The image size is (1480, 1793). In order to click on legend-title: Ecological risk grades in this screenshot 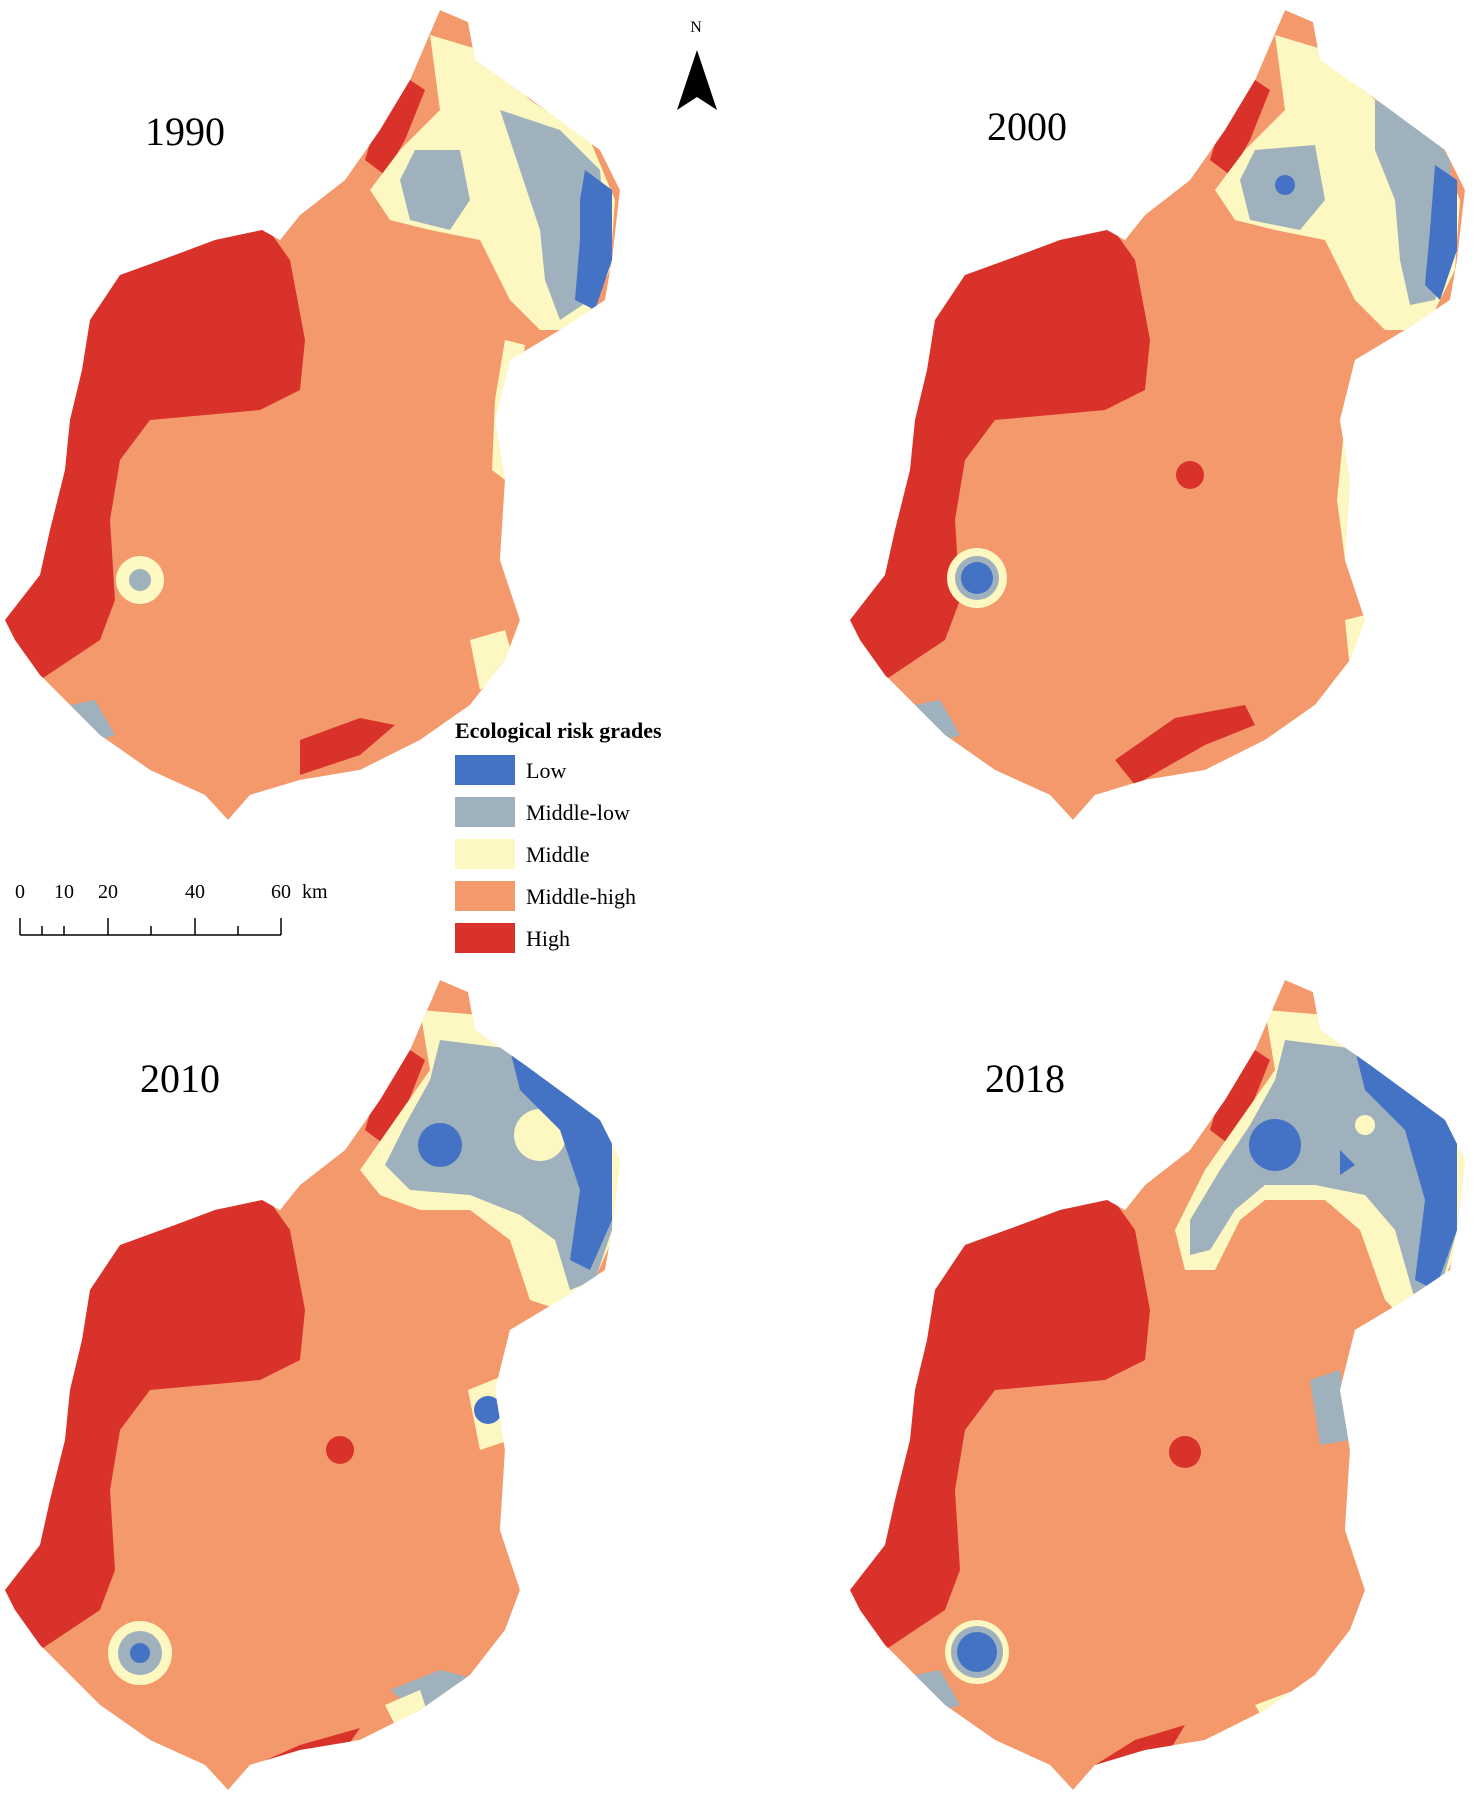, I will do `click(558, 730)`.